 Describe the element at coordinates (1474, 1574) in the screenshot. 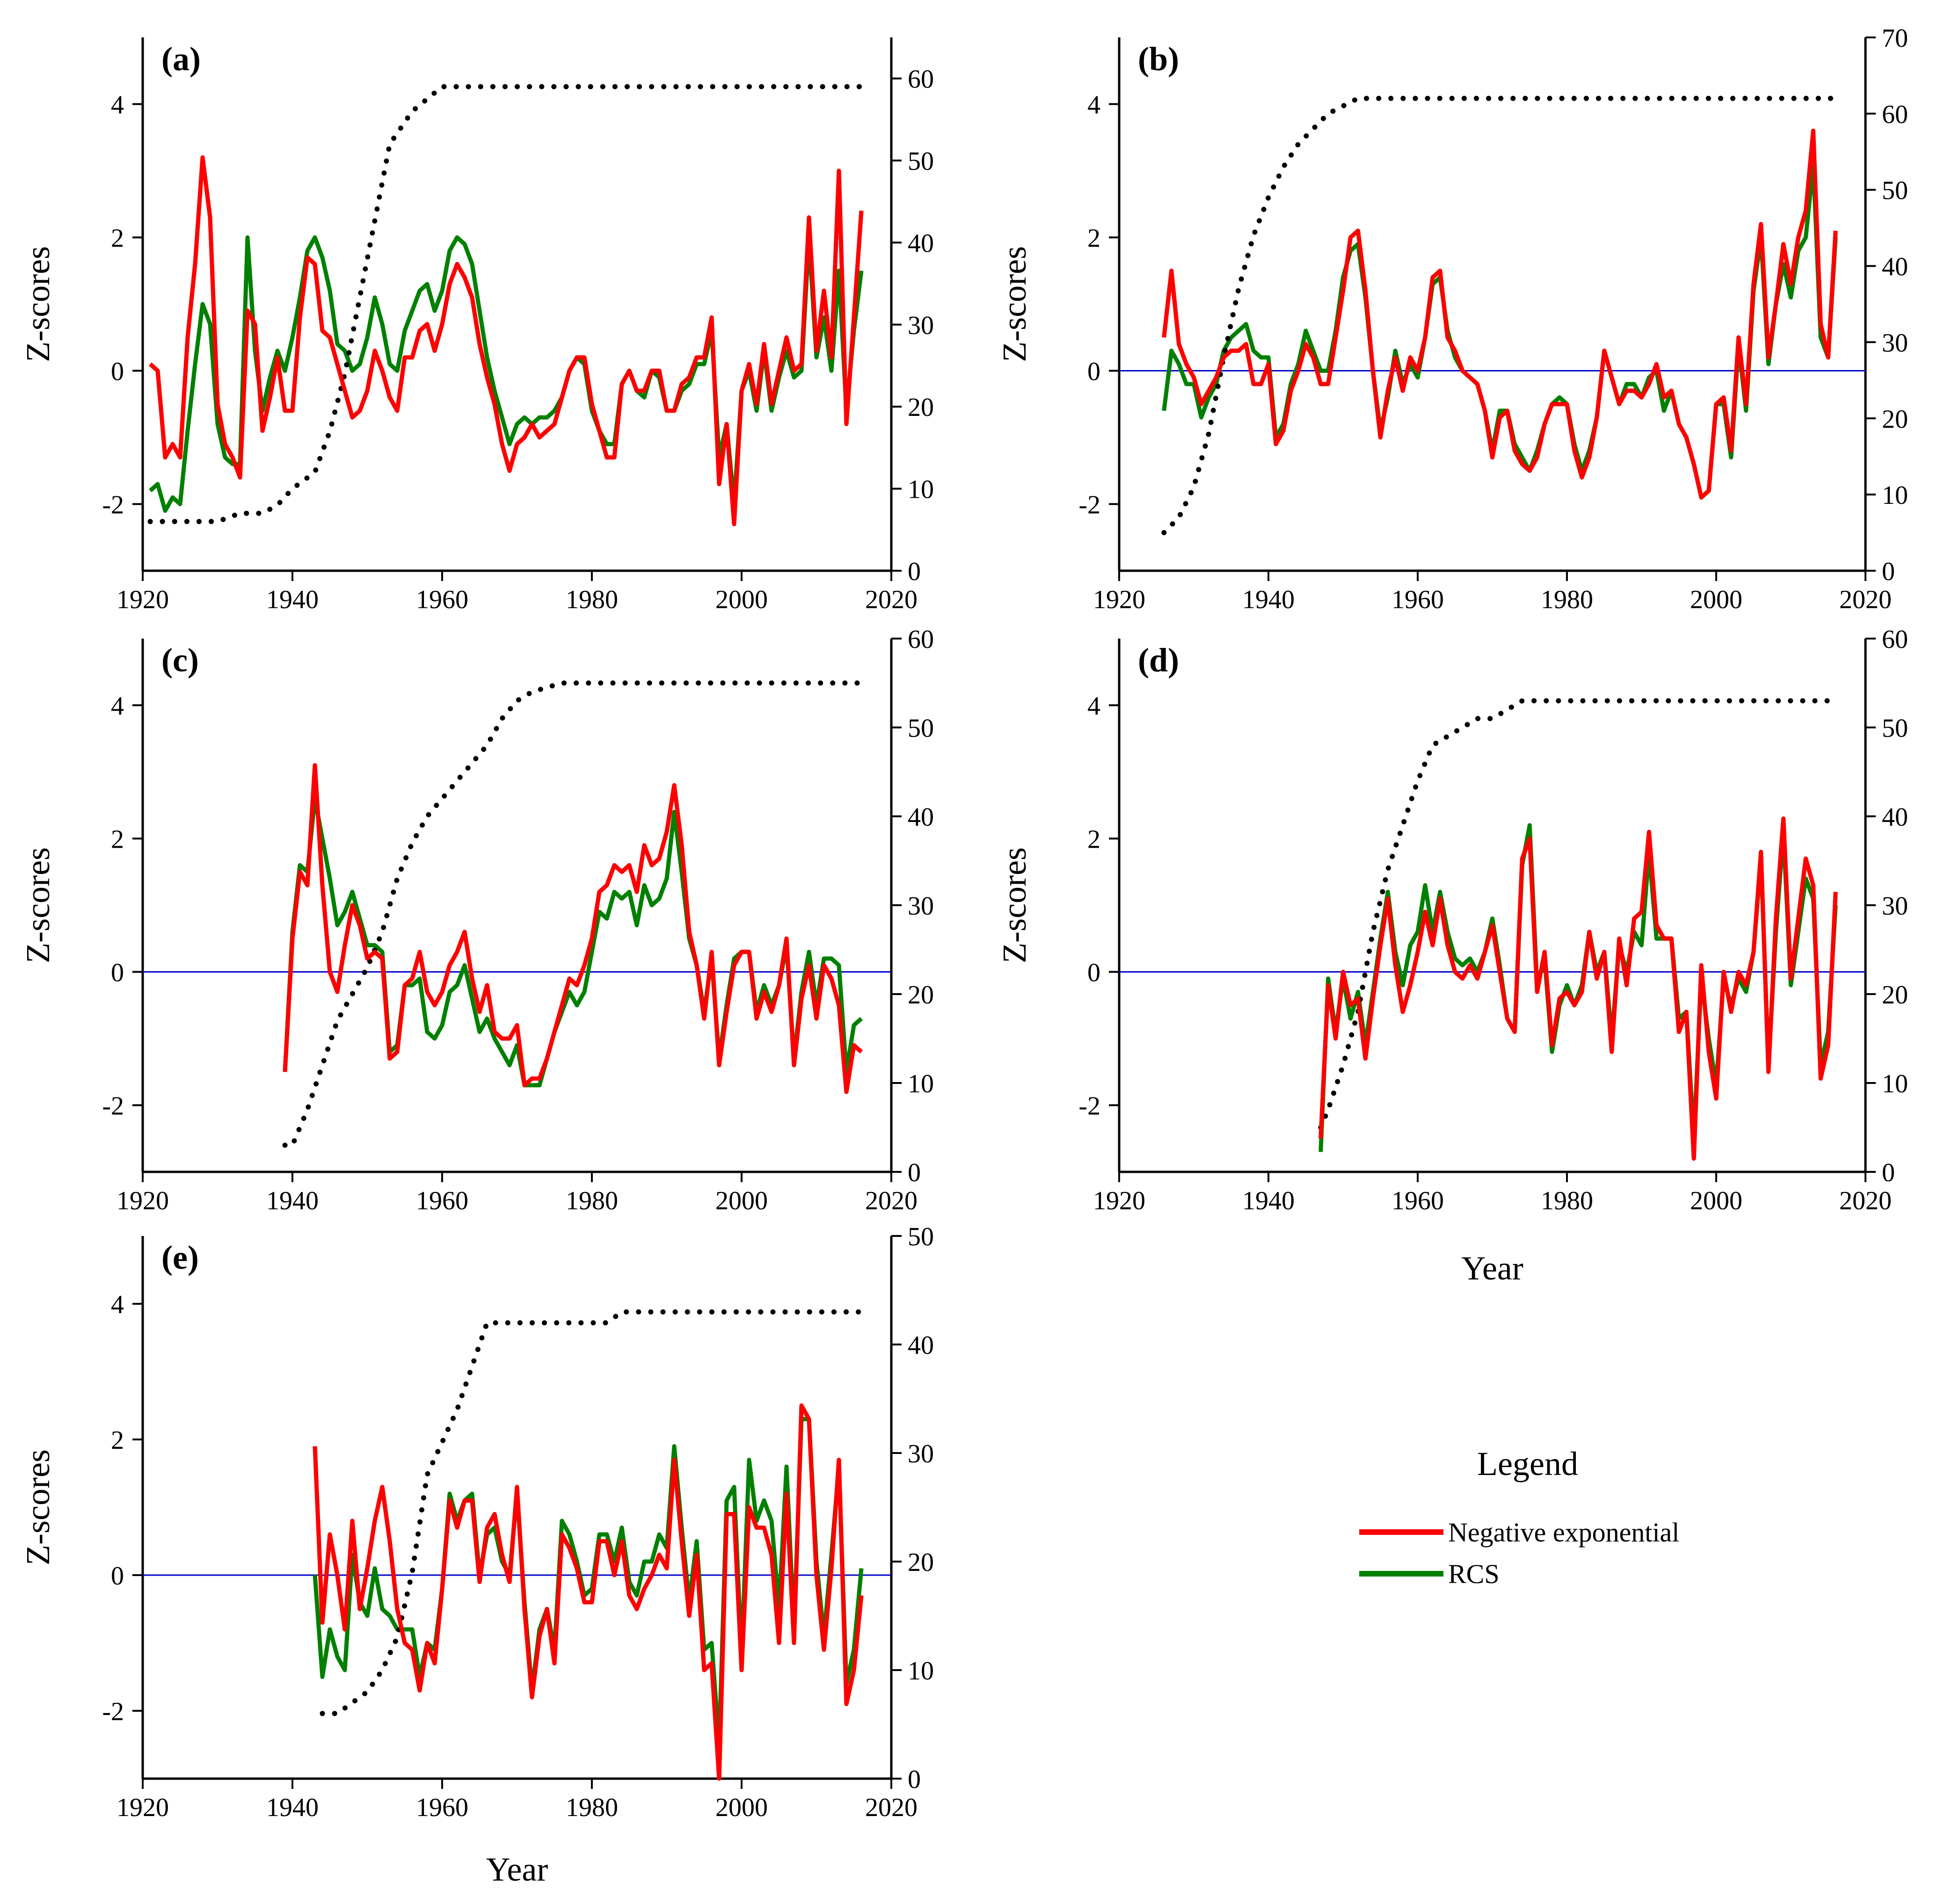

I see `legend-label-rcs: RCS` at that location.